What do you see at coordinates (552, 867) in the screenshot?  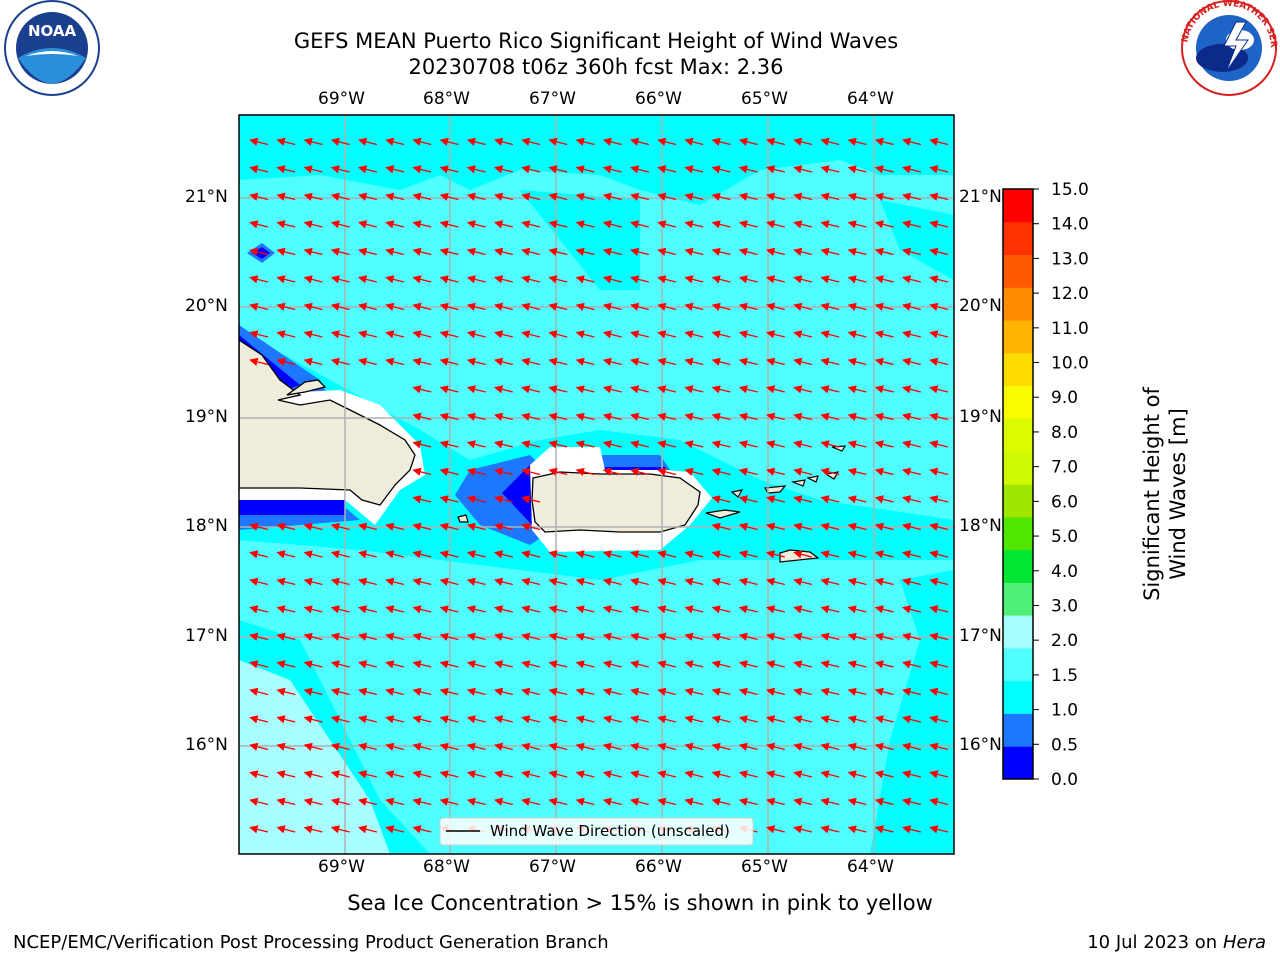 I see `lon-label-bottom: 67°W` at bounding box center [552, 867].